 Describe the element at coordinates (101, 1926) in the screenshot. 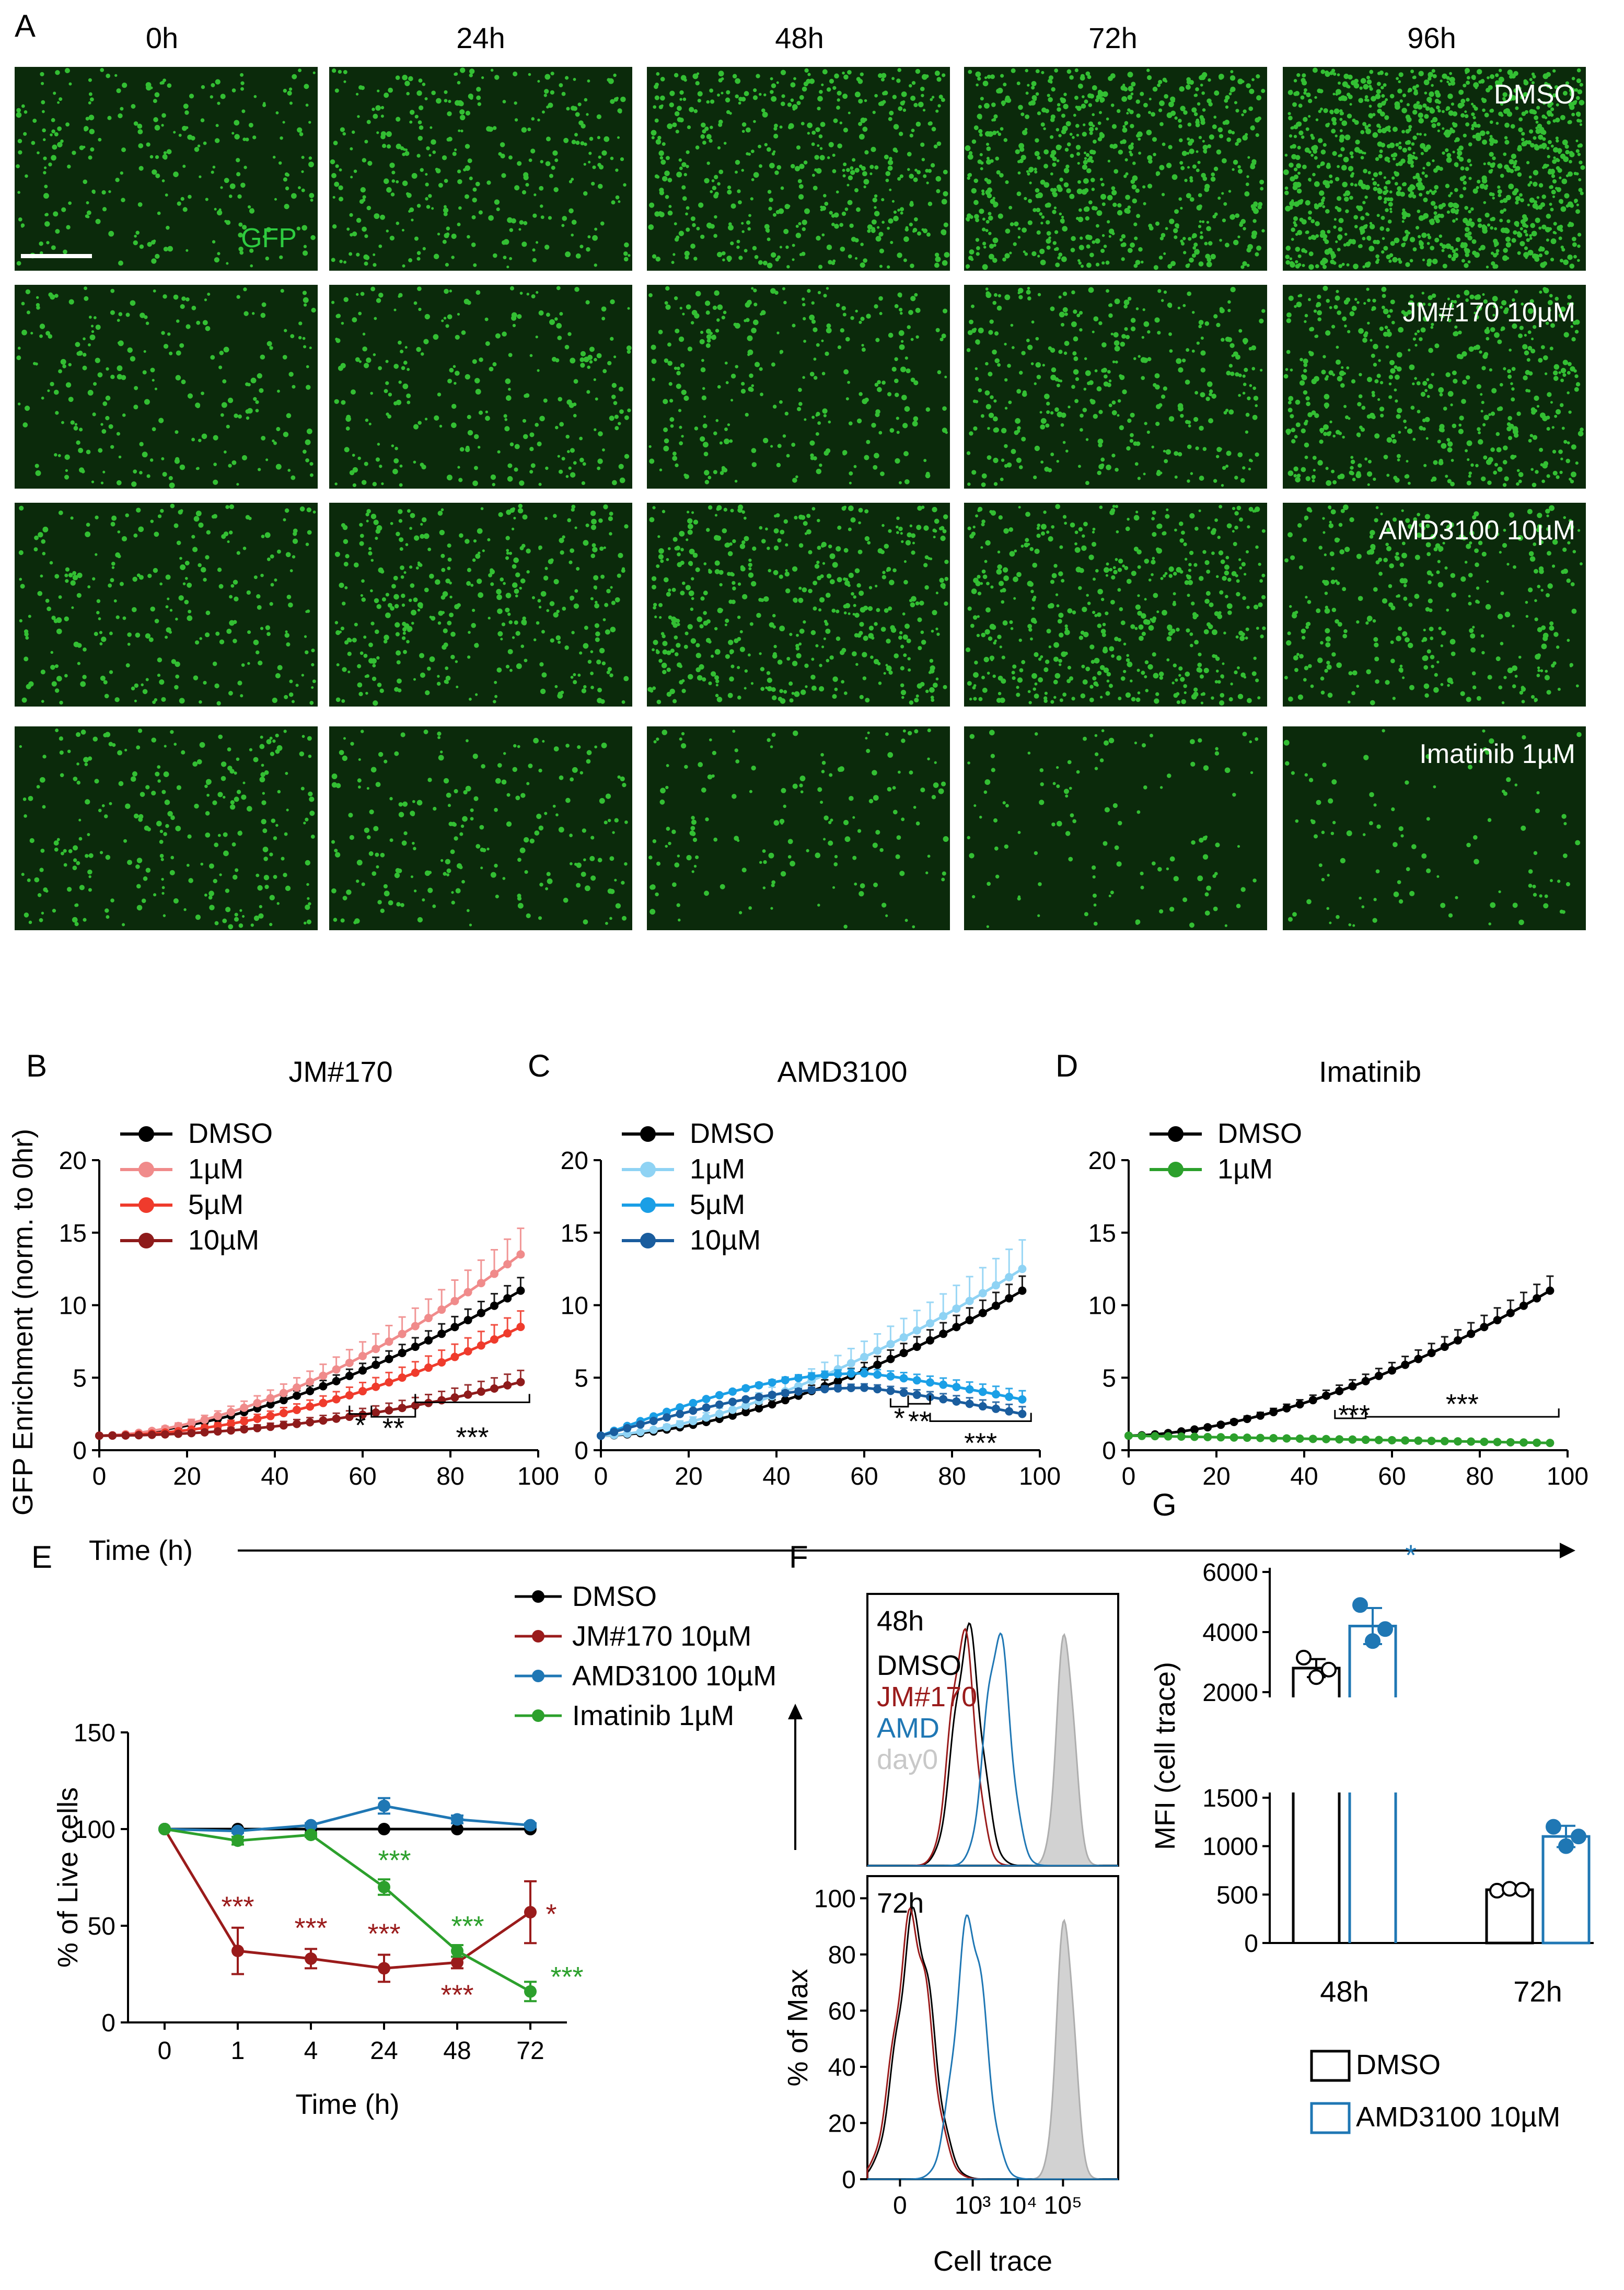

I see `y-tick-label: 50` at that location.